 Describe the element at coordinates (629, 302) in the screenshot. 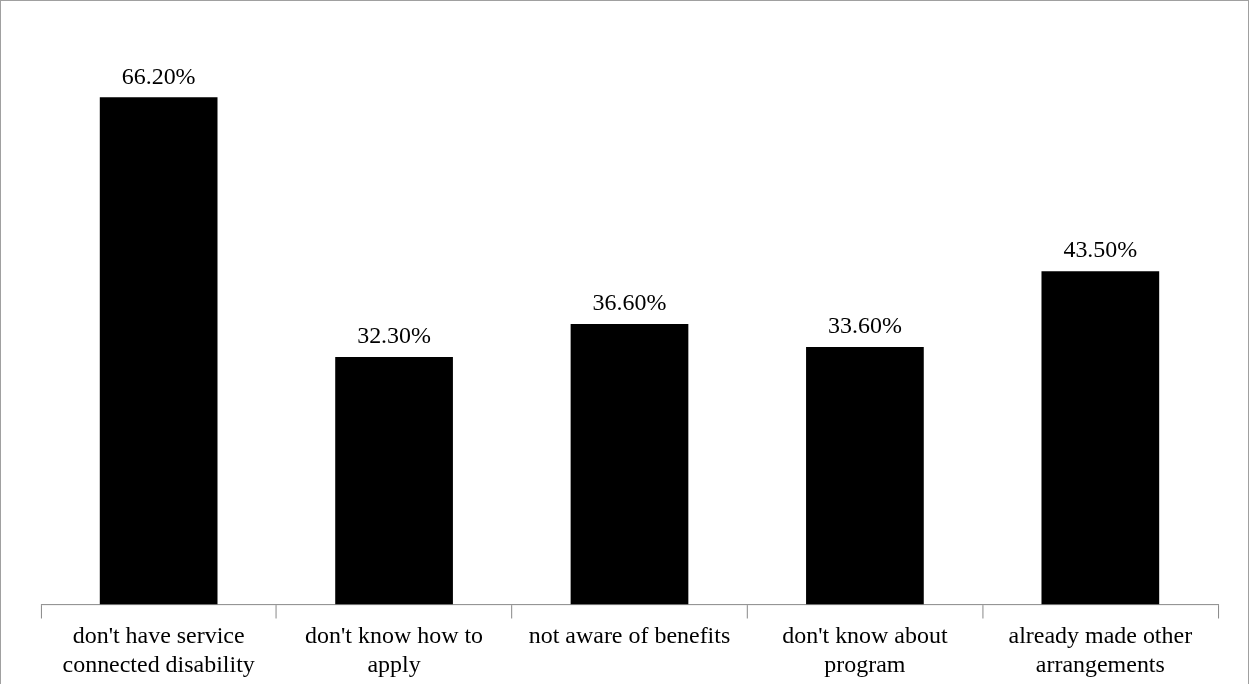

I see `data-label: 36.60%` at that location.